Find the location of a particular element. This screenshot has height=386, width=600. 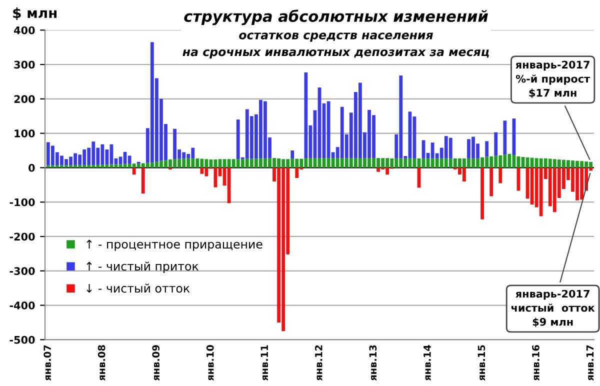

x-tick-label: янв.08 is located at coordinates (102, 363).